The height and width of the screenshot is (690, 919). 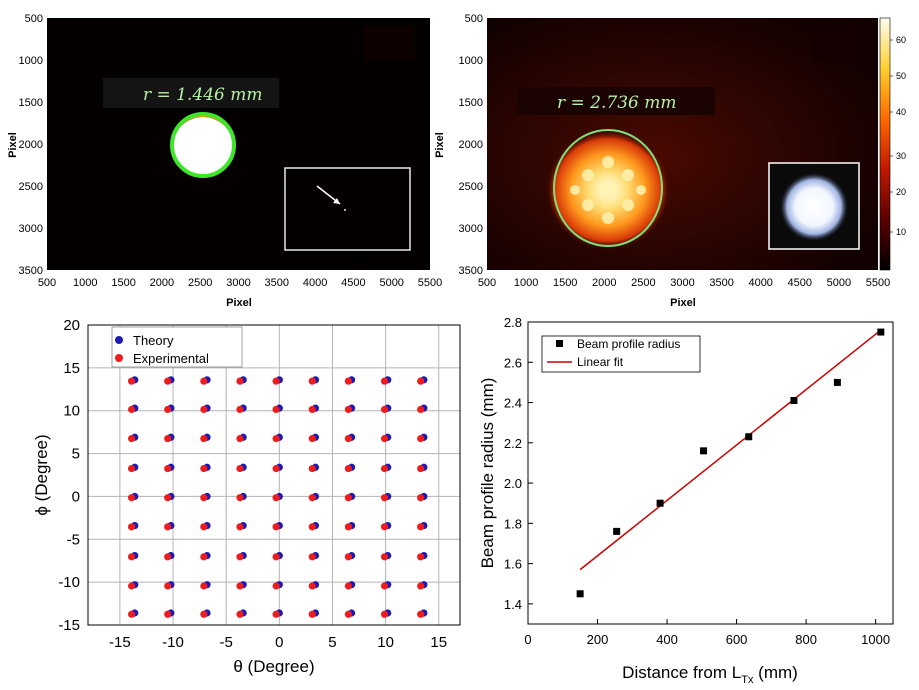 What do you see at coordinates (471, 271) in the screenshot?
I see `y-tick-label: 3500` at bounding box center [471, 271].